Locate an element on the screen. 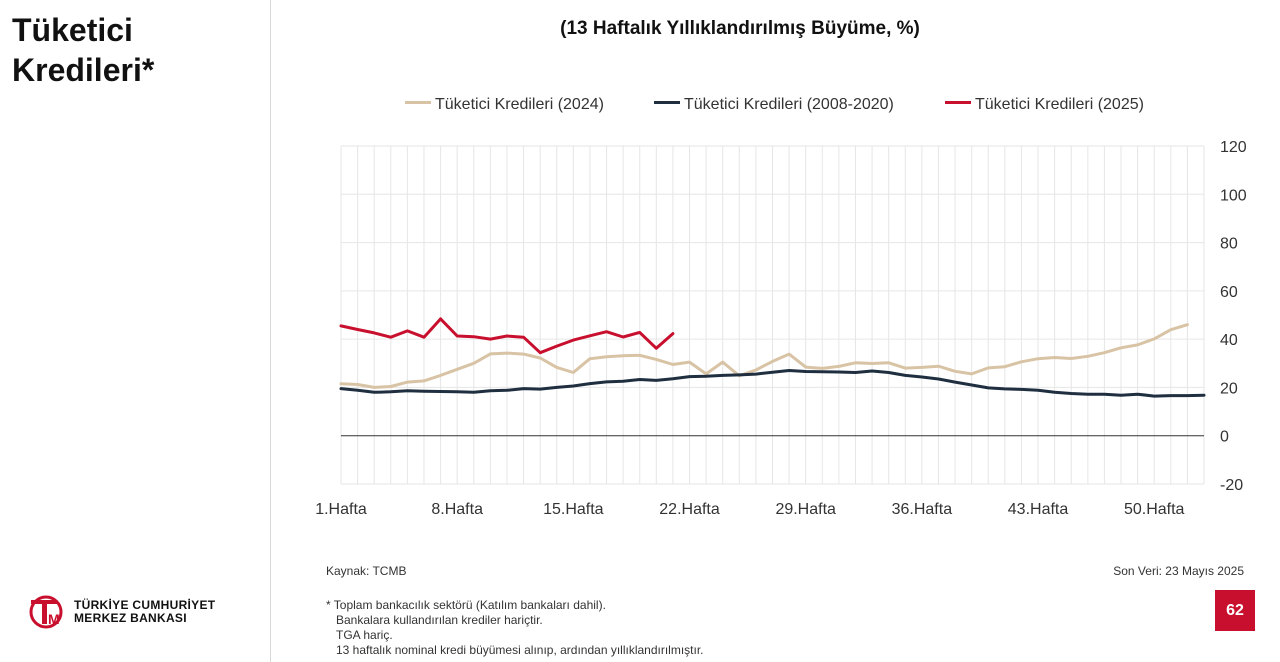 This screenshot has width=1280, height=662. legend-item-2025: Tüketici Kredileri (2025) is located at coordinates (1044, 105).